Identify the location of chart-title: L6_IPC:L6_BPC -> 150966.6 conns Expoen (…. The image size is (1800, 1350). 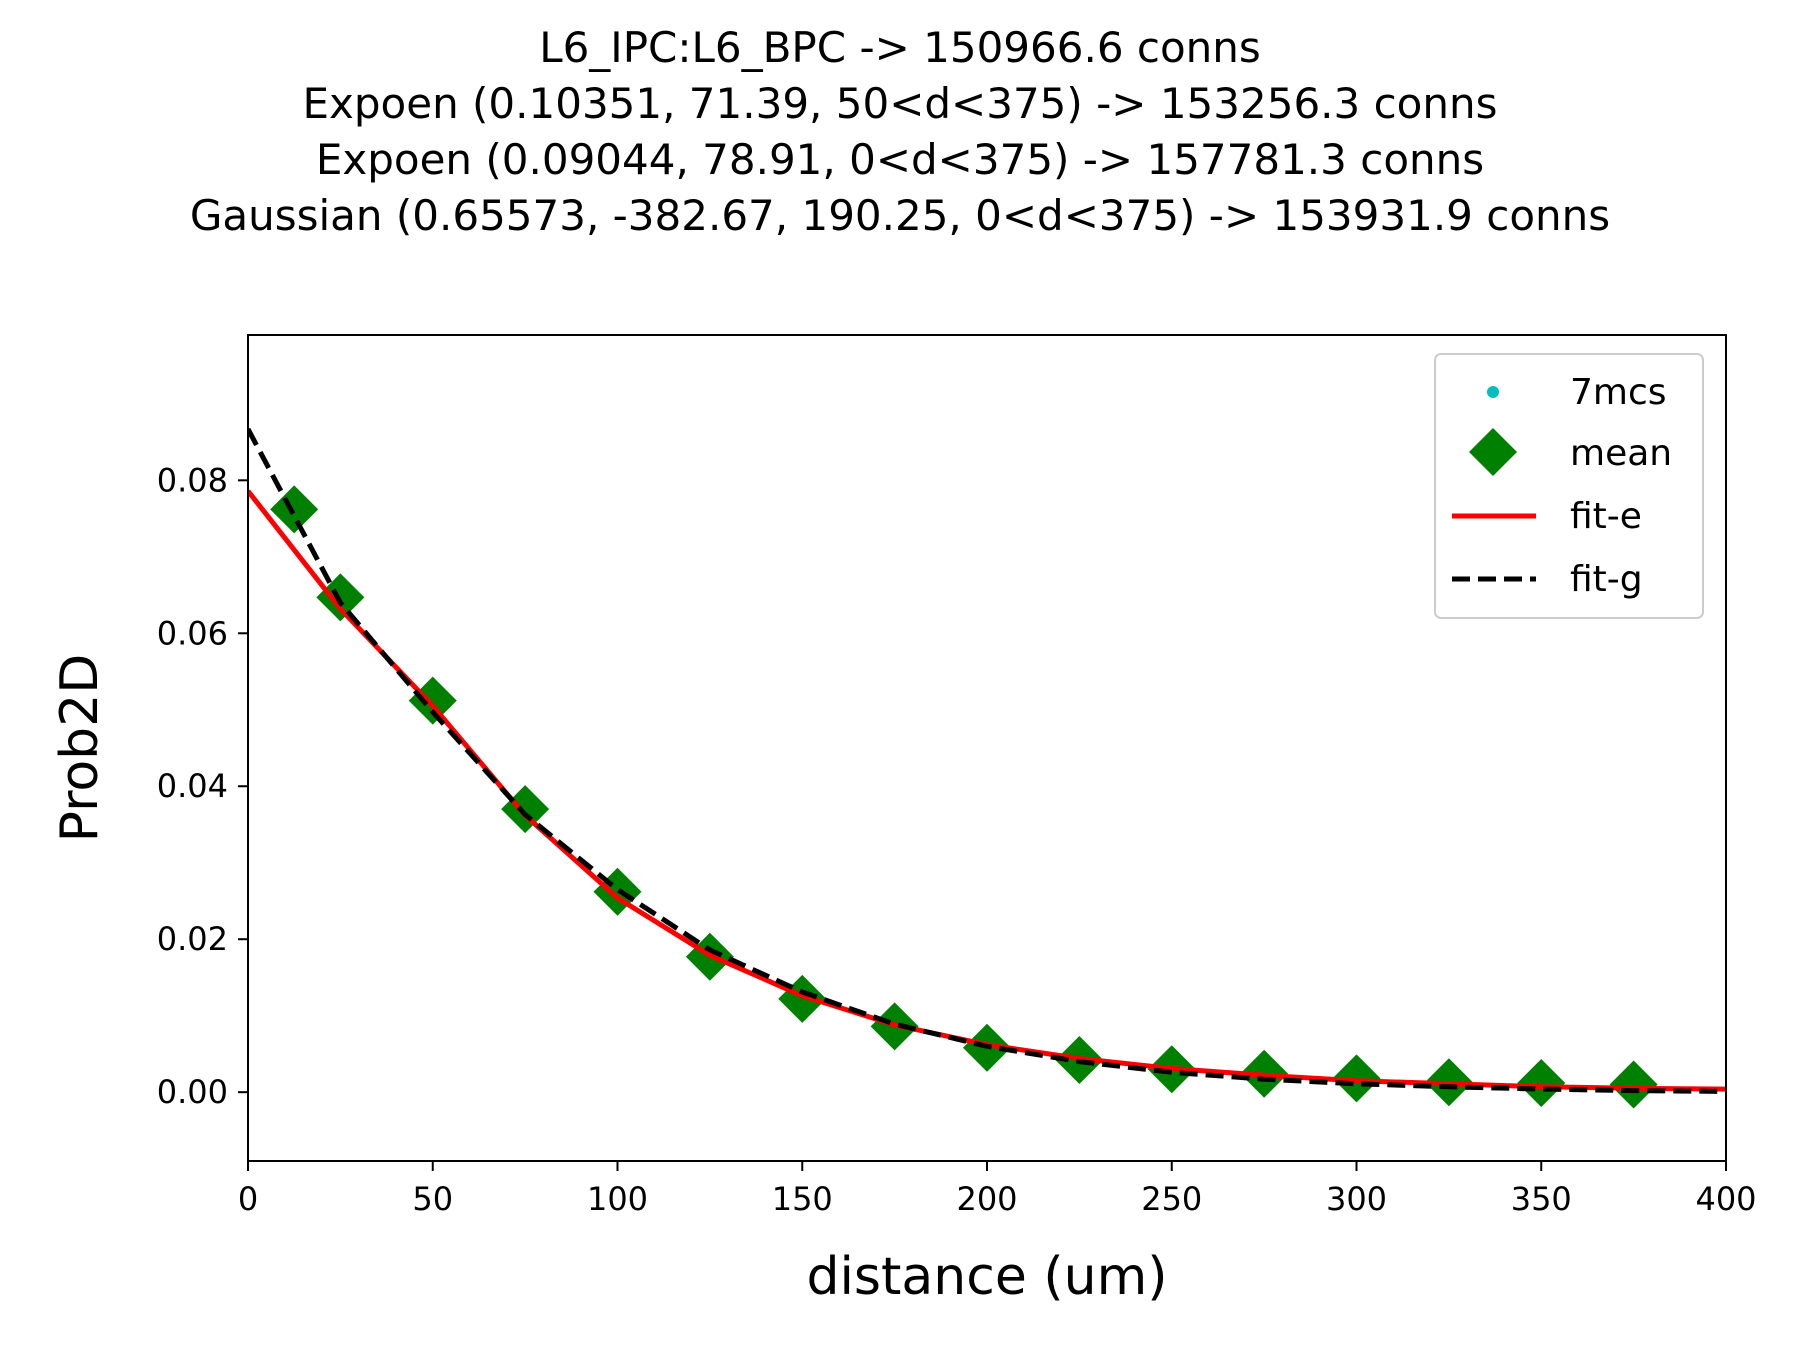
(900, 131).